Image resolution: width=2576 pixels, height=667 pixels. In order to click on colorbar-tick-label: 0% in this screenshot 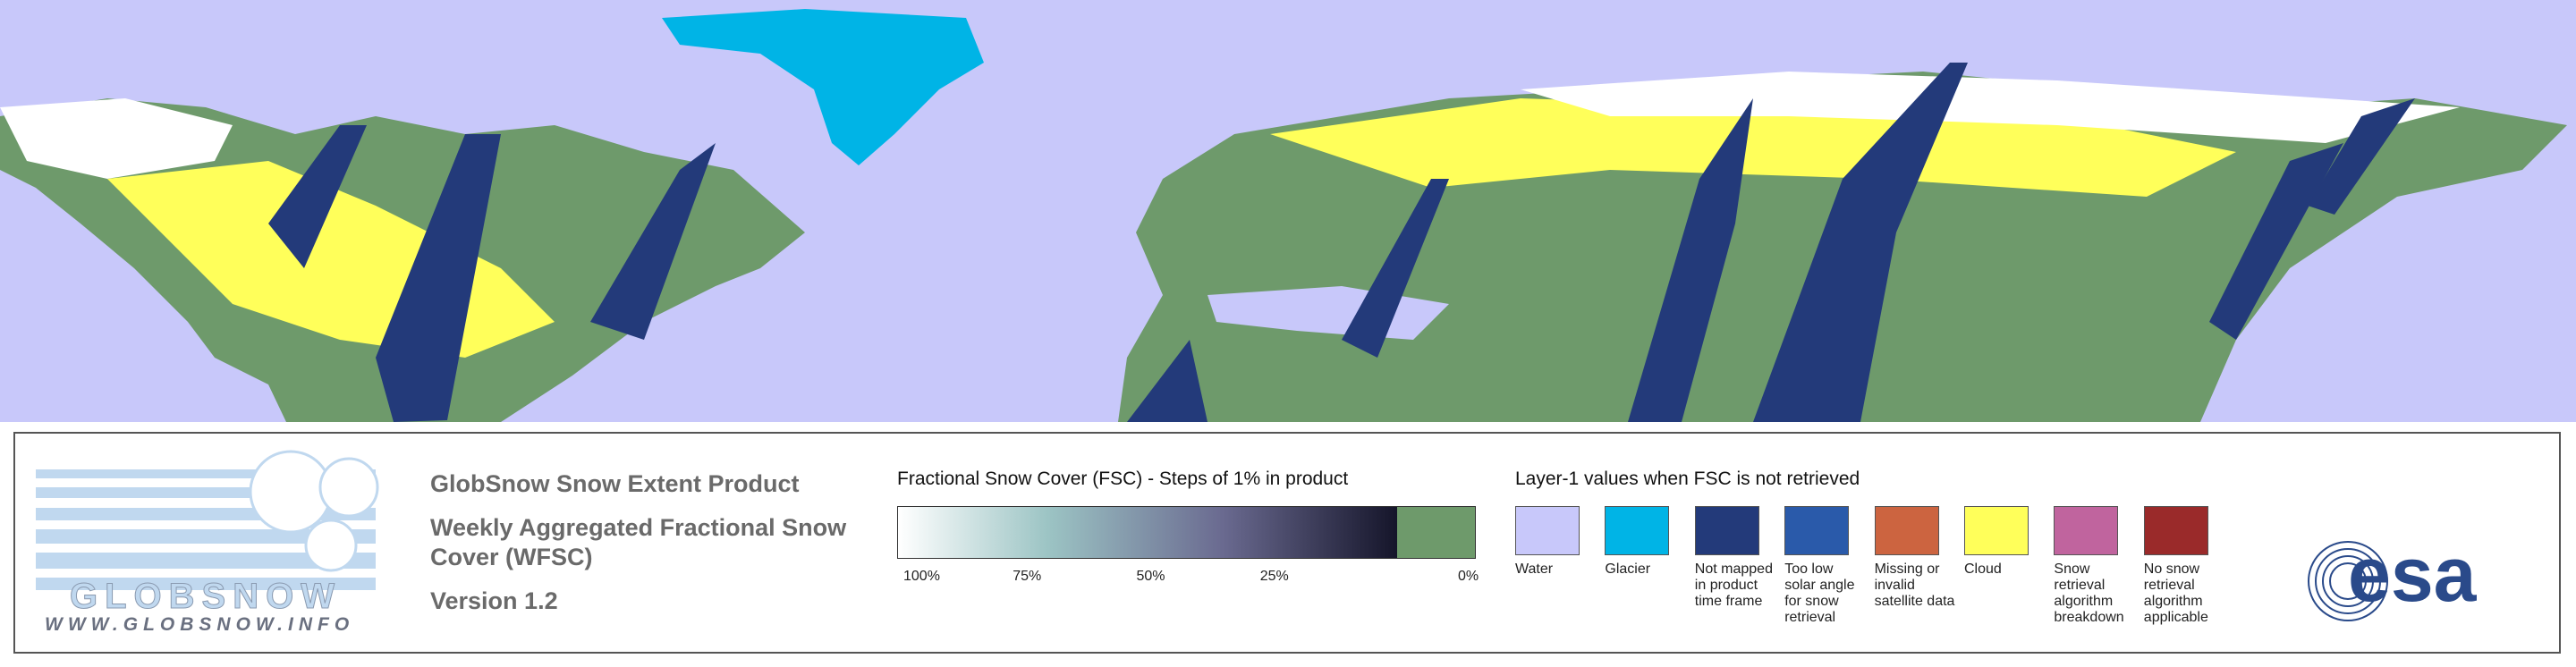, I will do `click(1468, 576)`.